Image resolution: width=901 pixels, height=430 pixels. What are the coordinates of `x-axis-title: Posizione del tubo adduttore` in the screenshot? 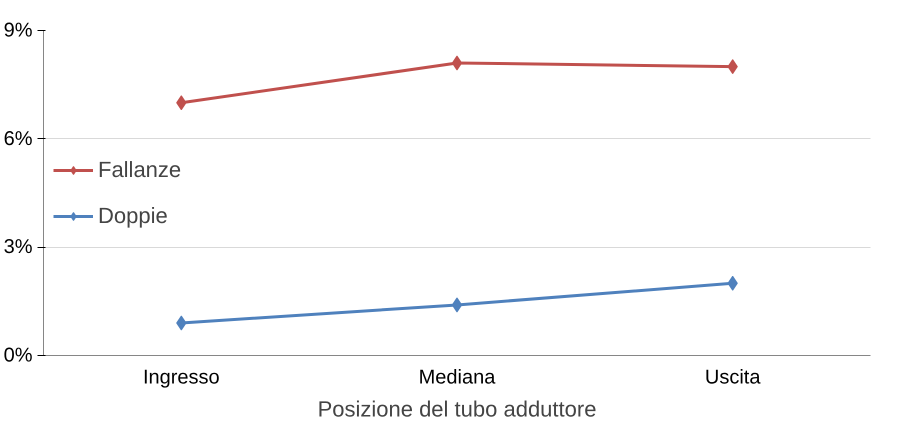 It's located at (457, 409).